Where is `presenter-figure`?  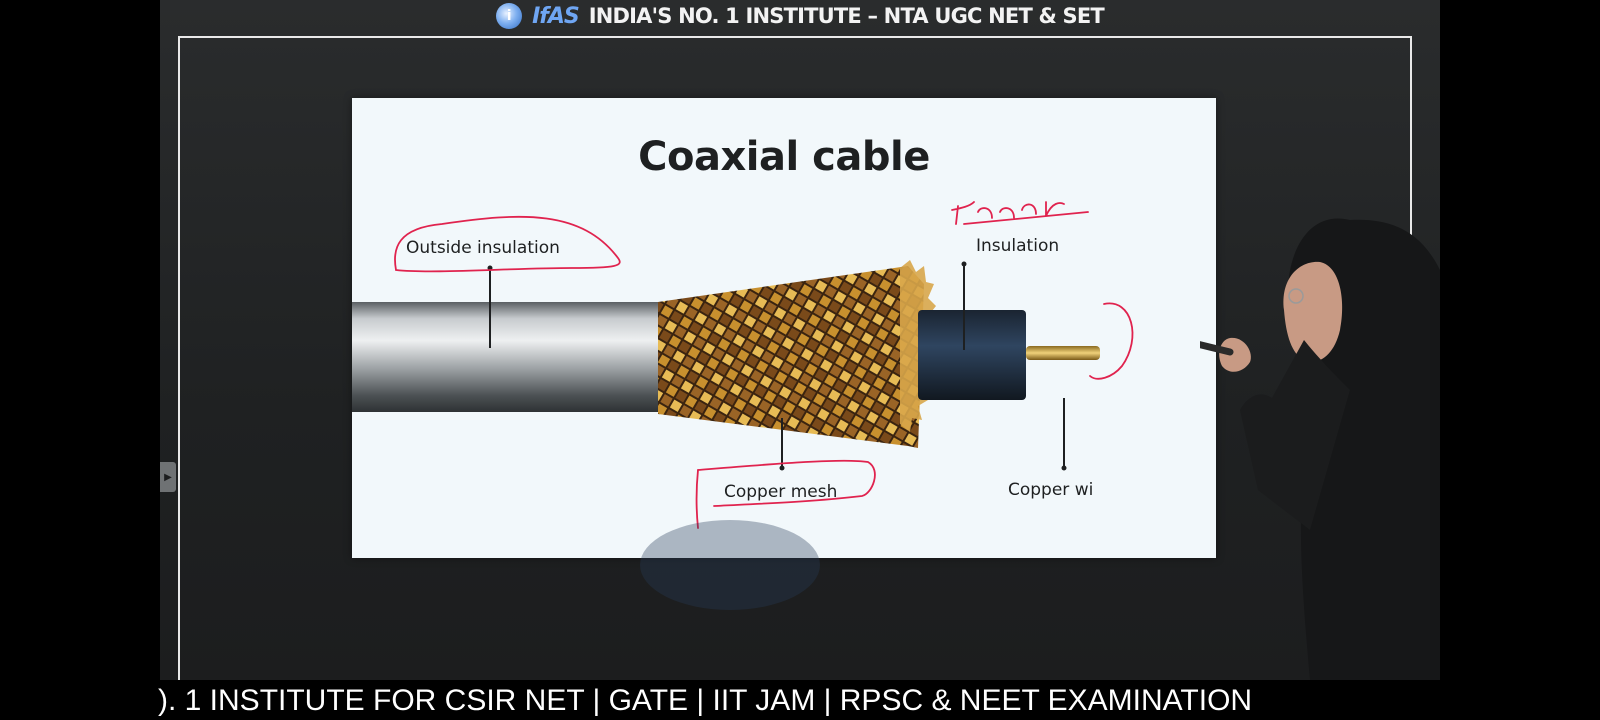 presenter-figure is located at coordinates (1320, 449).